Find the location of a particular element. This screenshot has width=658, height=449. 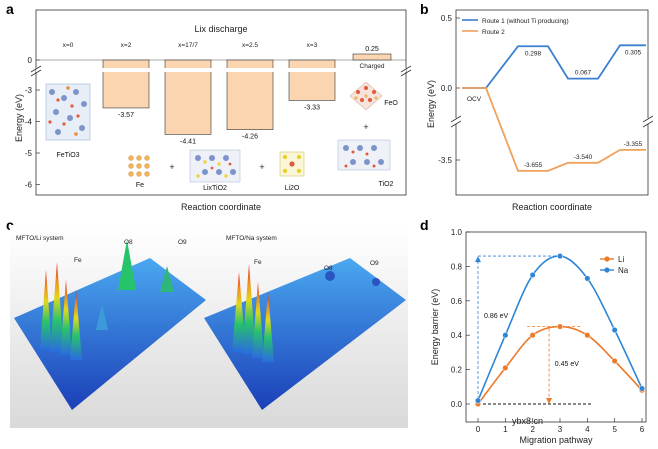

xtick-label: 2 is located at coordinates (532, 429).